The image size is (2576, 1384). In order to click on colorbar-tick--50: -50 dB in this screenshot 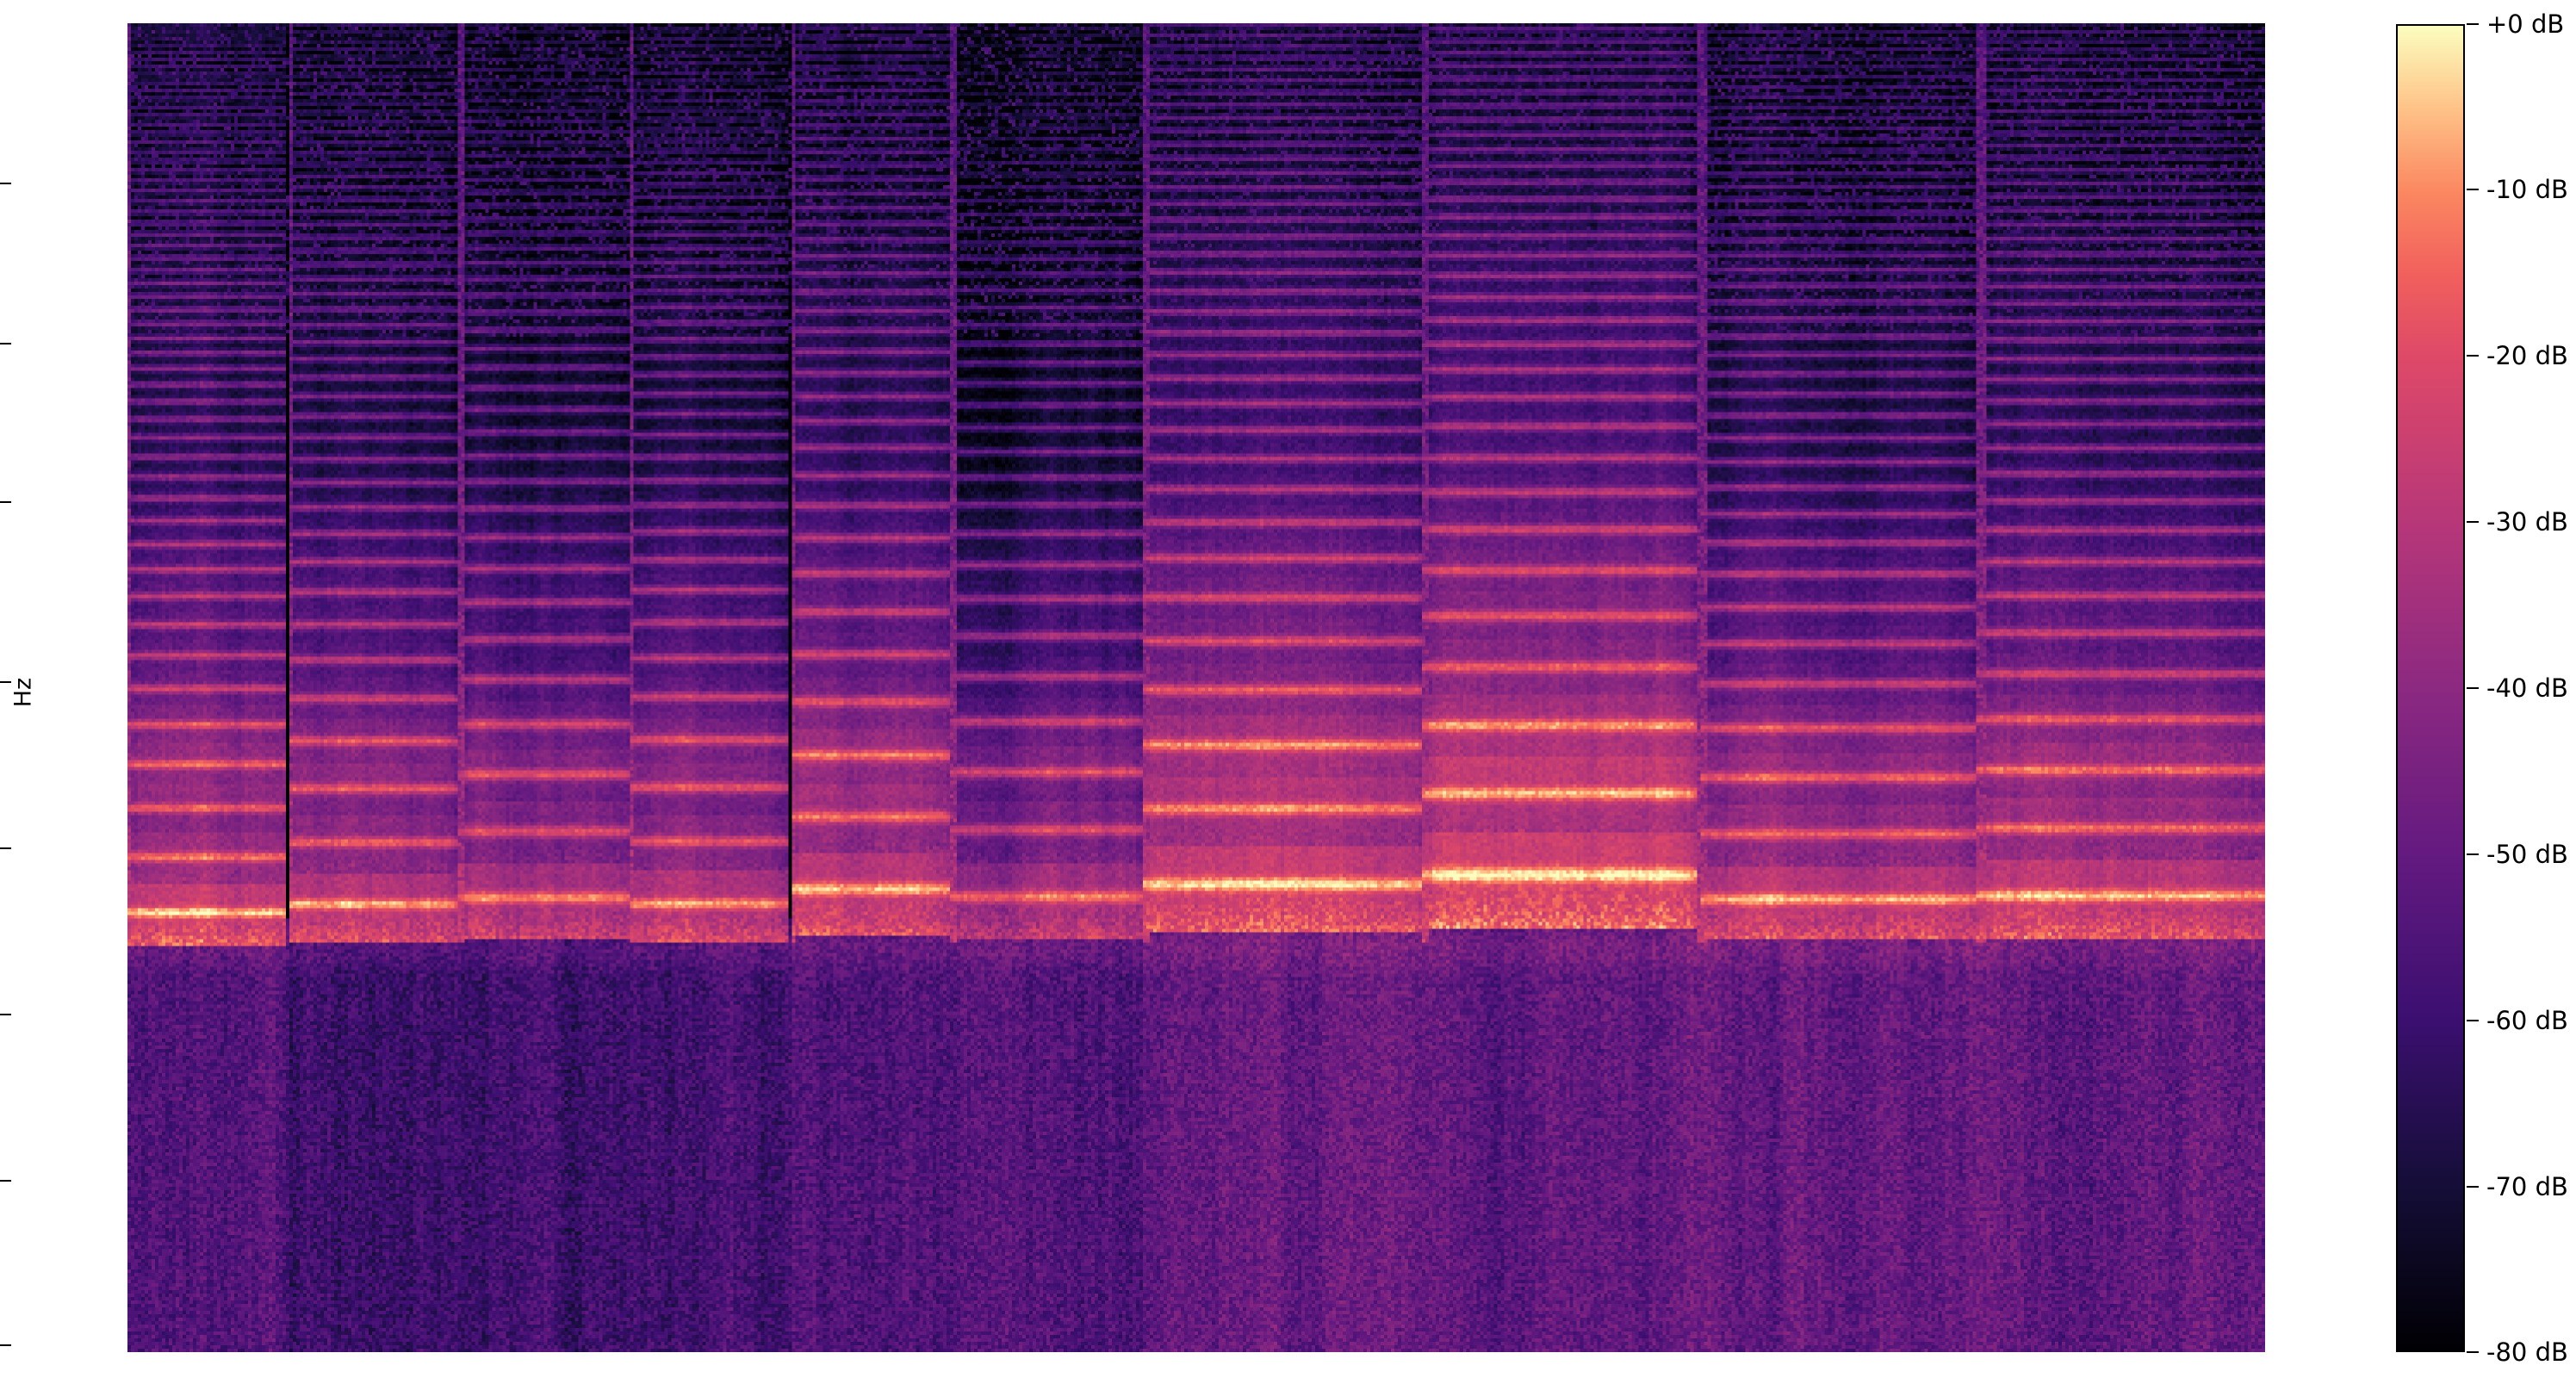, I will do `click(2517, 854)`.